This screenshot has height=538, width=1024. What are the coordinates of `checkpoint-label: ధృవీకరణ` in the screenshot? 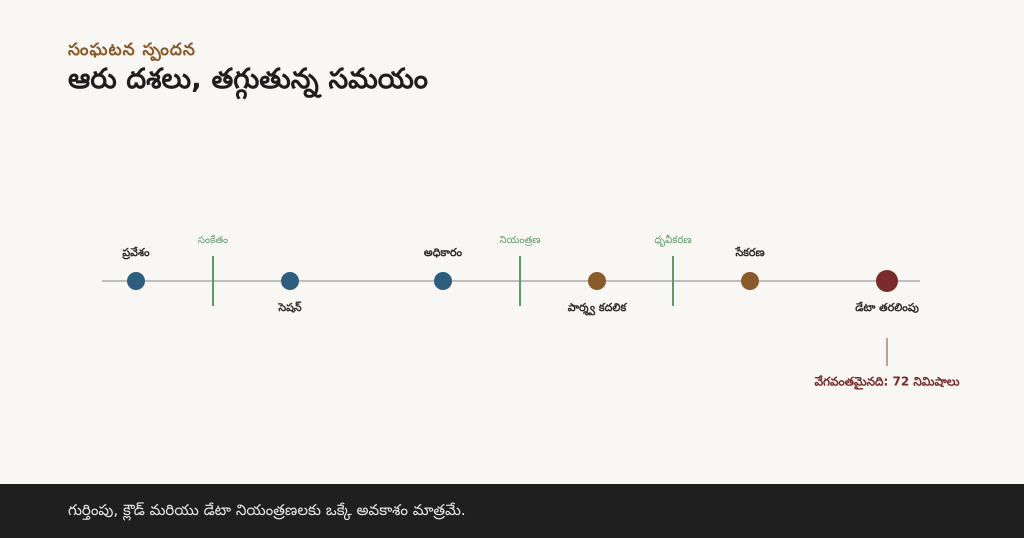 It's located at (672, 240).